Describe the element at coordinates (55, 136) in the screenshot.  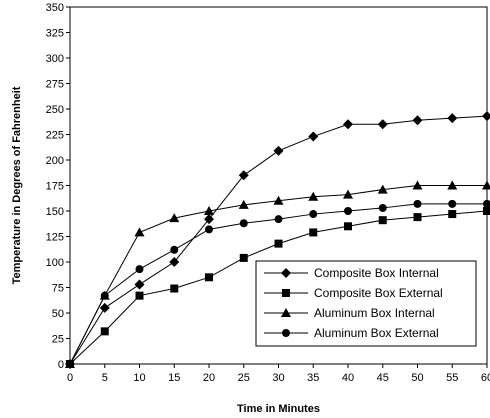
I see `y-tick-label: 225` at that location.